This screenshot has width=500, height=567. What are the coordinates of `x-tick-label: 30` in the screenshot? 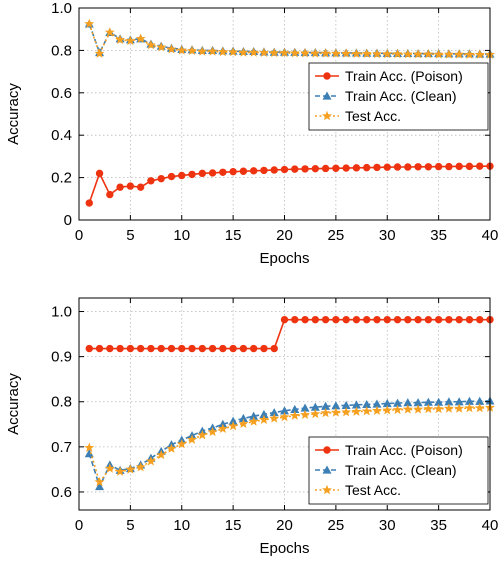 It's located at (387, 235).